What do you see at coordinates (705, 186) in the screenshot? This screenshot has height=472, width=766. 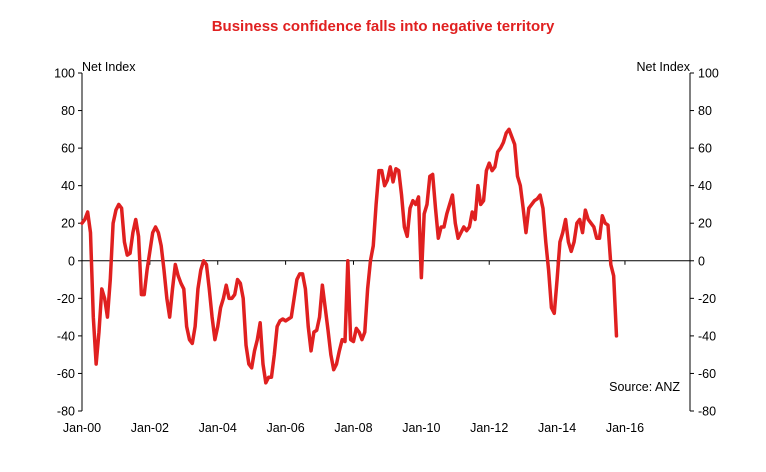 I see `right-y-tick-label: 40` at bounding box center [705, 186].